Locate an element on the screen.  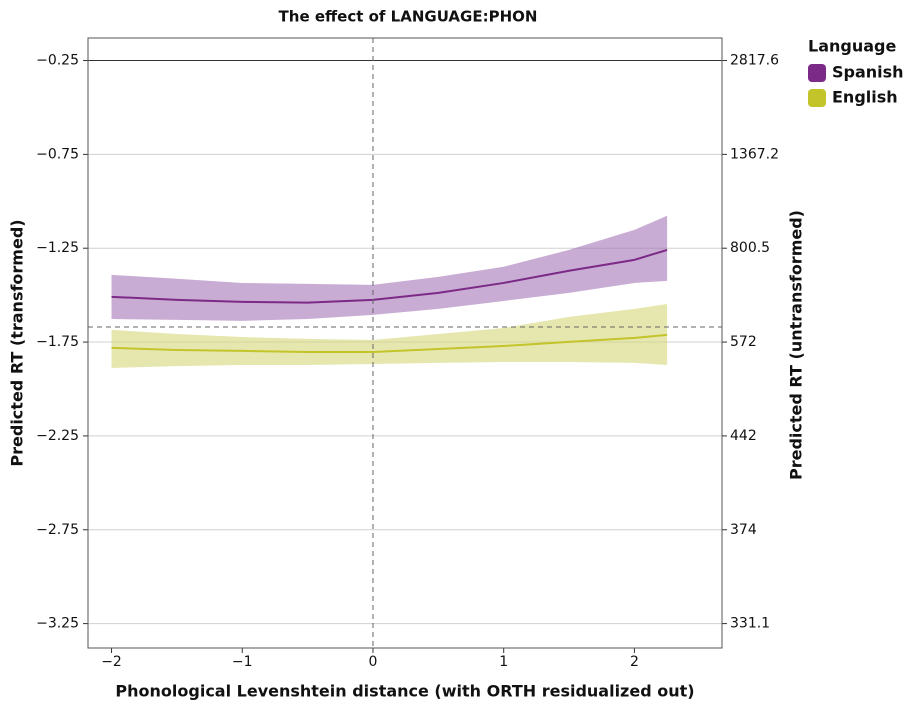
x-tick-label: 2 is located at coordinates (634, 662).